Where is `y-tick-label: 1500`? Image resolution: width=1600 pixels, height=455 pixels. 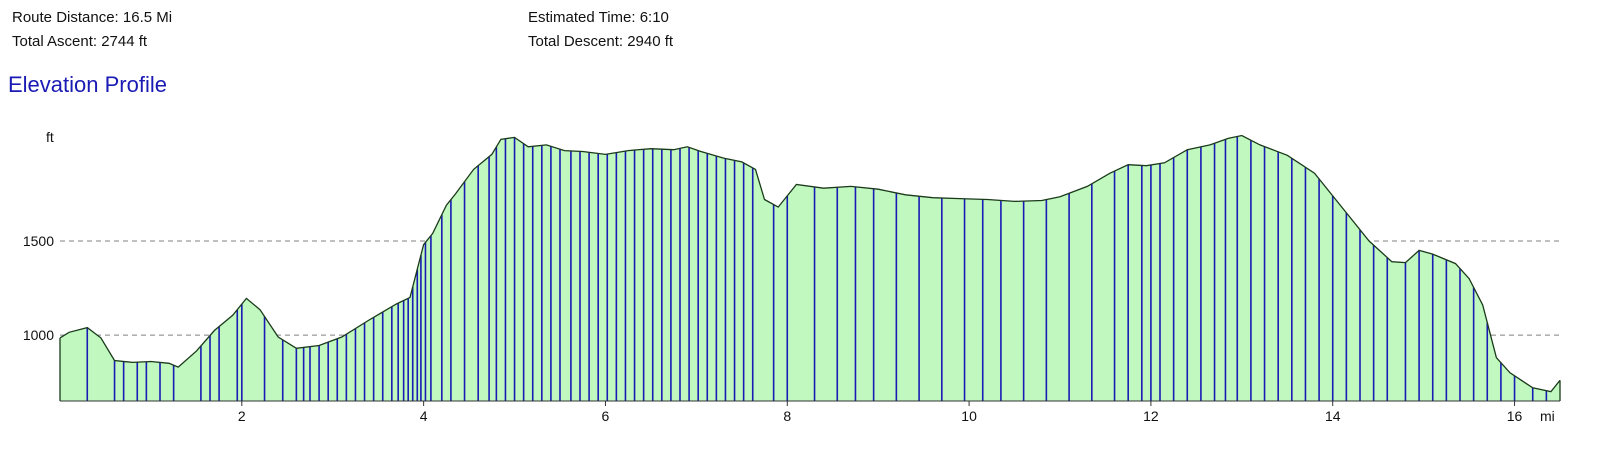
y-tick-label: 1500 is located at coordinates (38, 241).